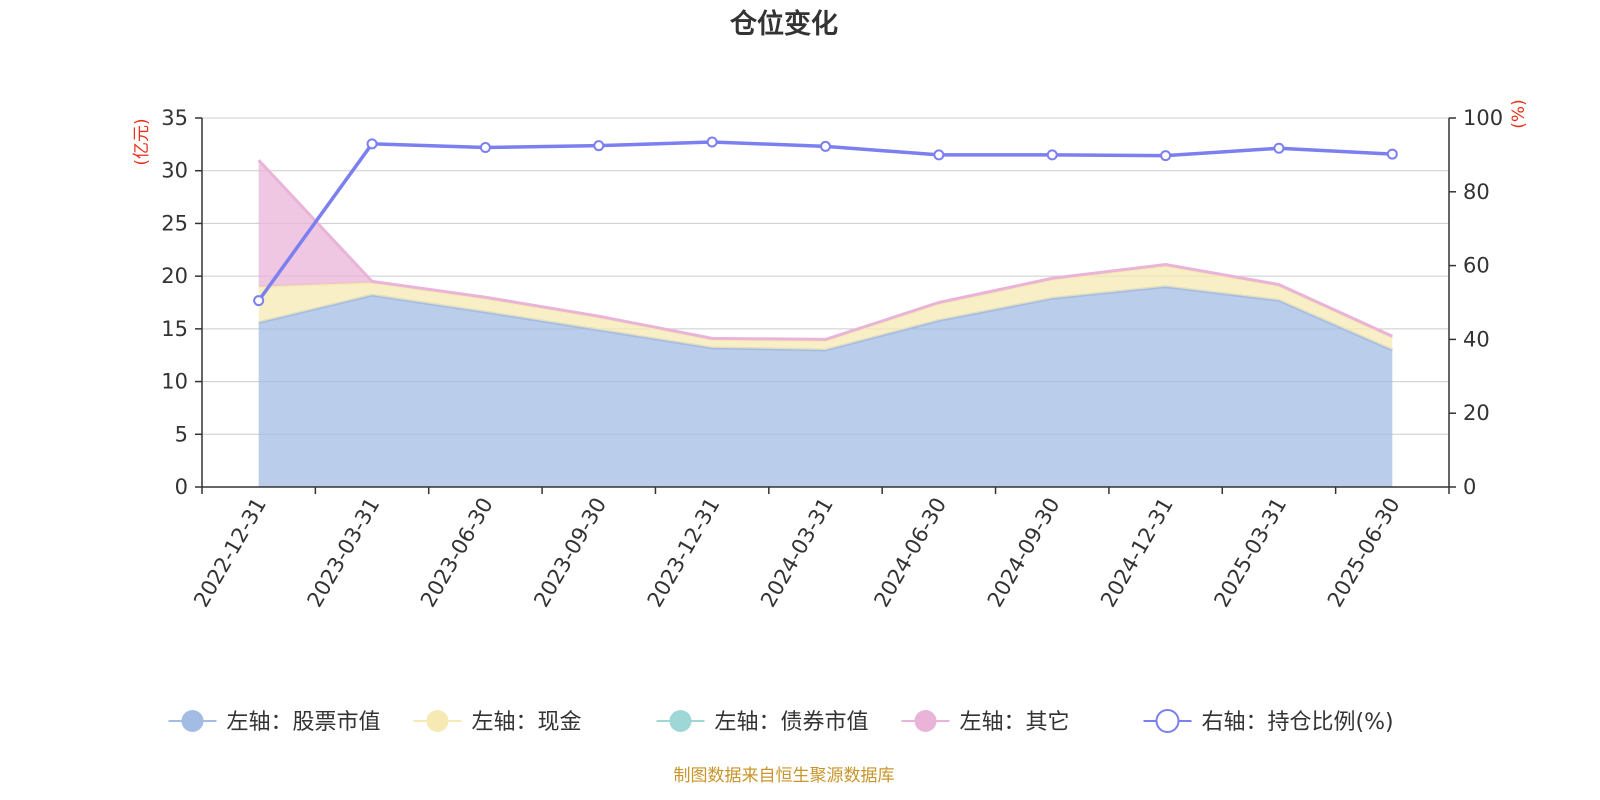 Image resolution: width=1600 pixels, height=800 pixels. What do you see at coordinates (784, 776) in the screenshot?
I see `data-source-note: 制图数据来自恒生聚源数据库` at bounding box center [784, 776].